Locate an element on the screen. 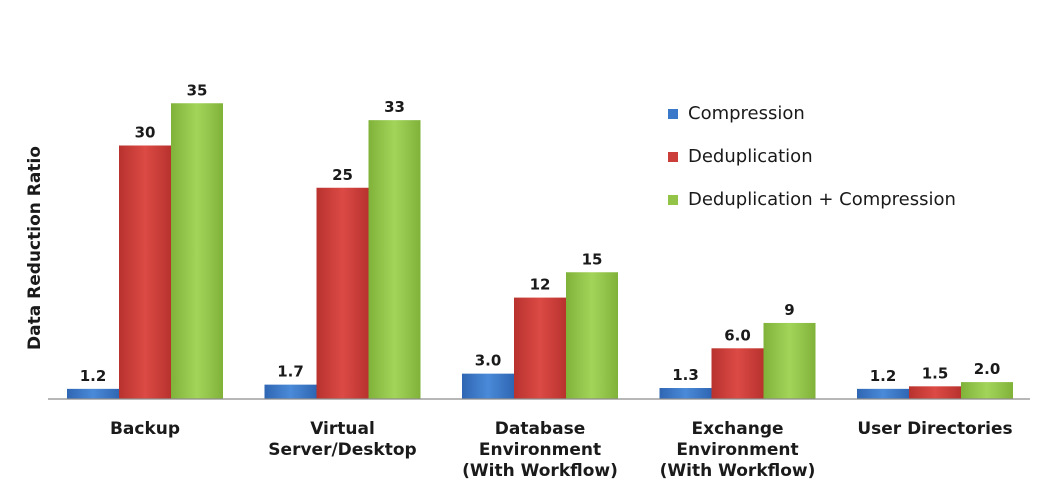 Image resolution: width=1048 pixels, height=501 pixels. value-label: 35 is located at coordinates (197, 90).